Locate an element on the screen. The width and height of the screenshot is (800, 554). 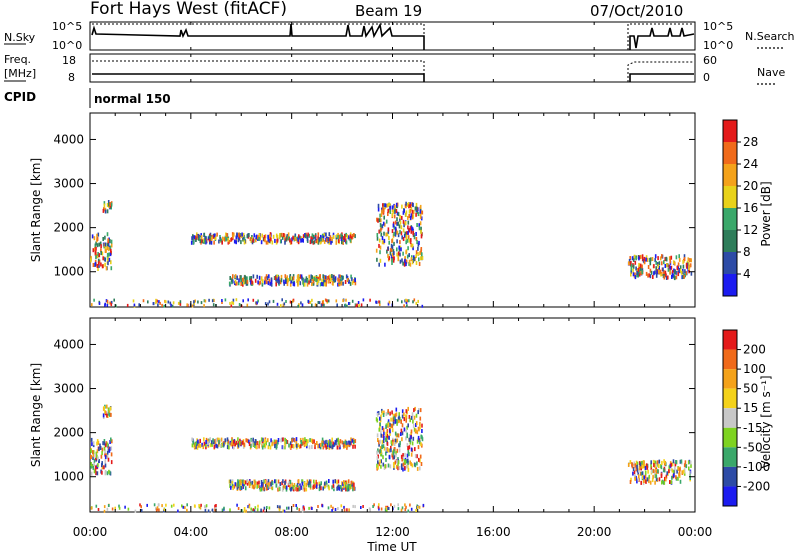
colorbar-tick-label: 200 is located at coordinates (754, 350).